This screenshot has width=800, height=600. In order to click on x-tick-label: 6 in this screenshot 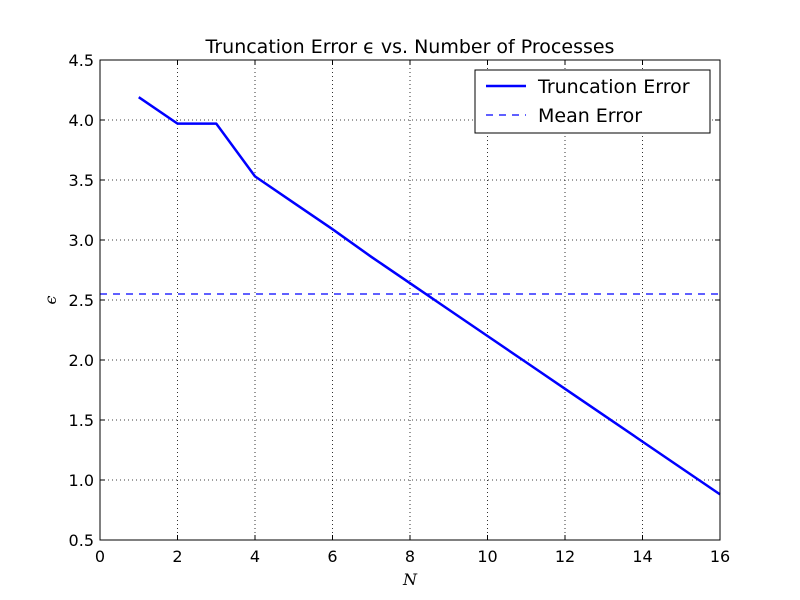, I will do `click(332, 556)`.